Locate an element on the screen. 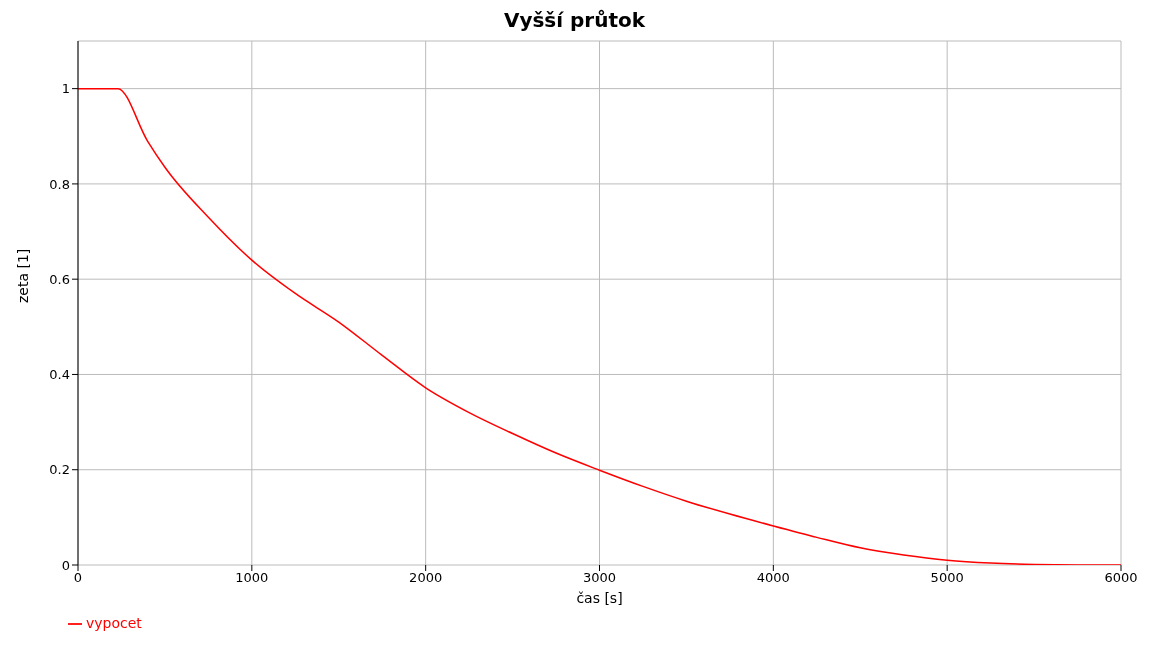 The height and width of the screenshot is (649, 1149). y-tick-label: 0.2 is located at coordinates (59, 470).